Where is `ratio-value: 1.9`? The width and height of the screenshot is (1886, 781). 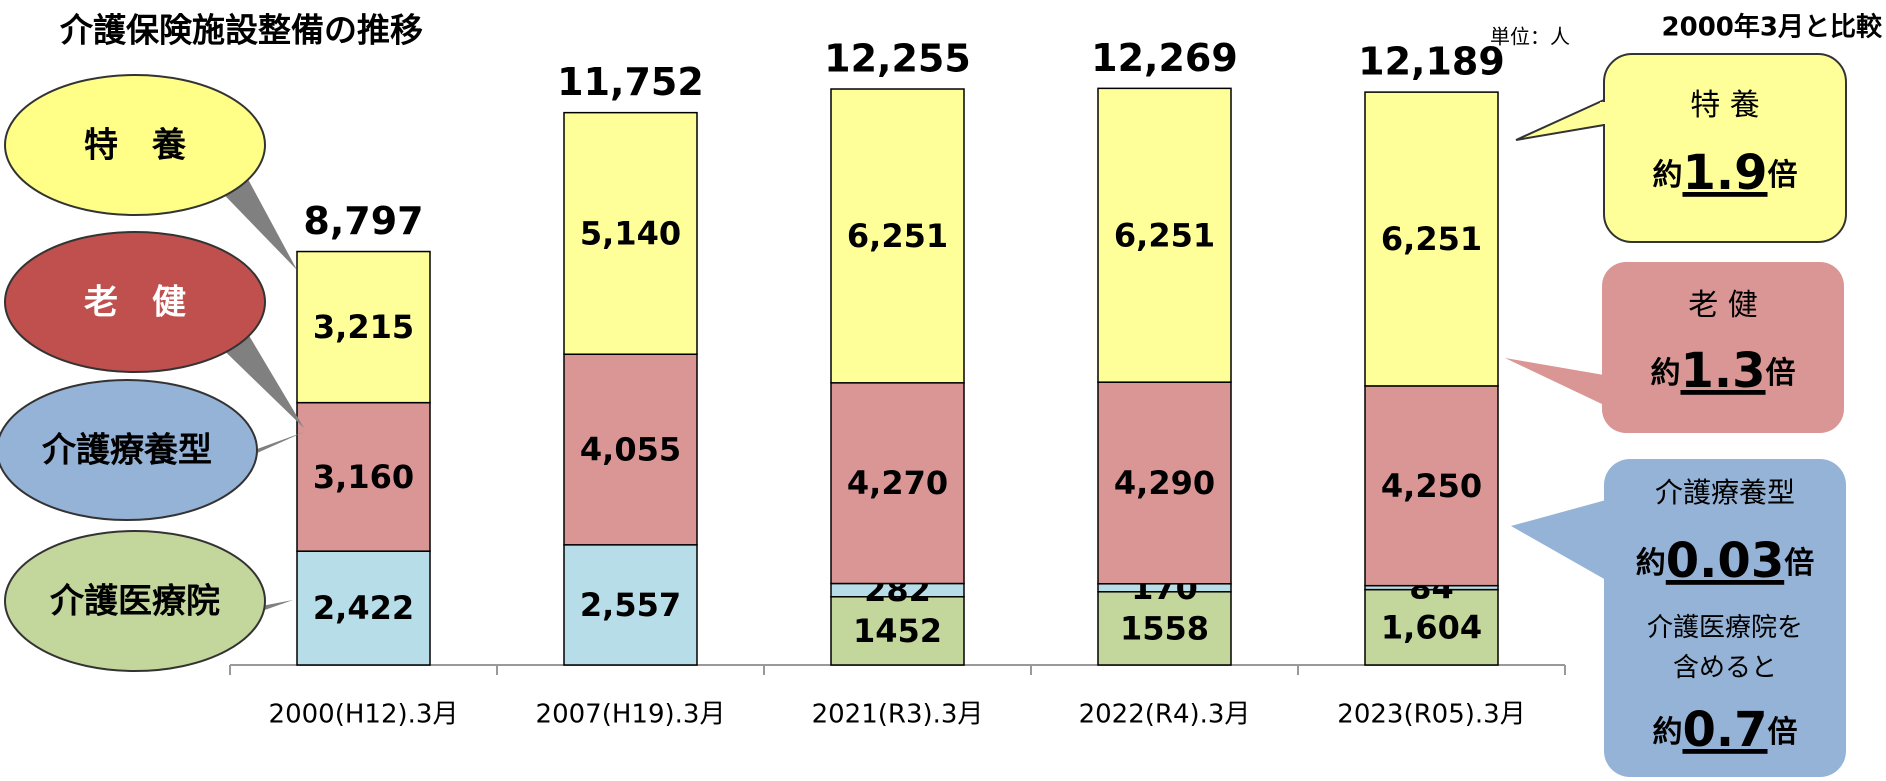 ratio-value: 1.9 is located at coordinates (1724, 173).